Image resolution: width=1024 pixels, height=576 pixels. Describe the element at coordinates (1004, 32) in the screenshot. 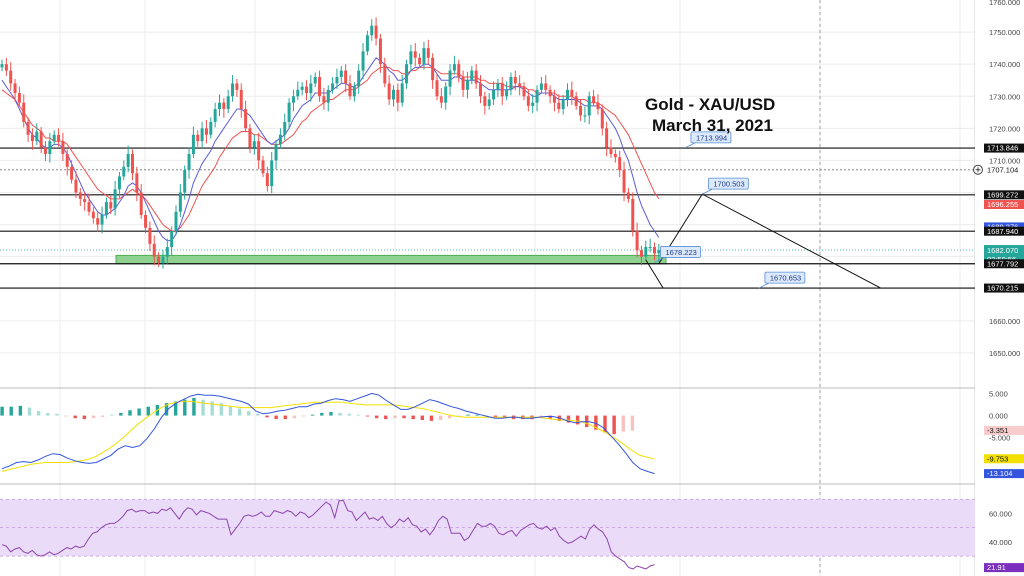

I see `price-axis-tick: 1750.000` at that location.